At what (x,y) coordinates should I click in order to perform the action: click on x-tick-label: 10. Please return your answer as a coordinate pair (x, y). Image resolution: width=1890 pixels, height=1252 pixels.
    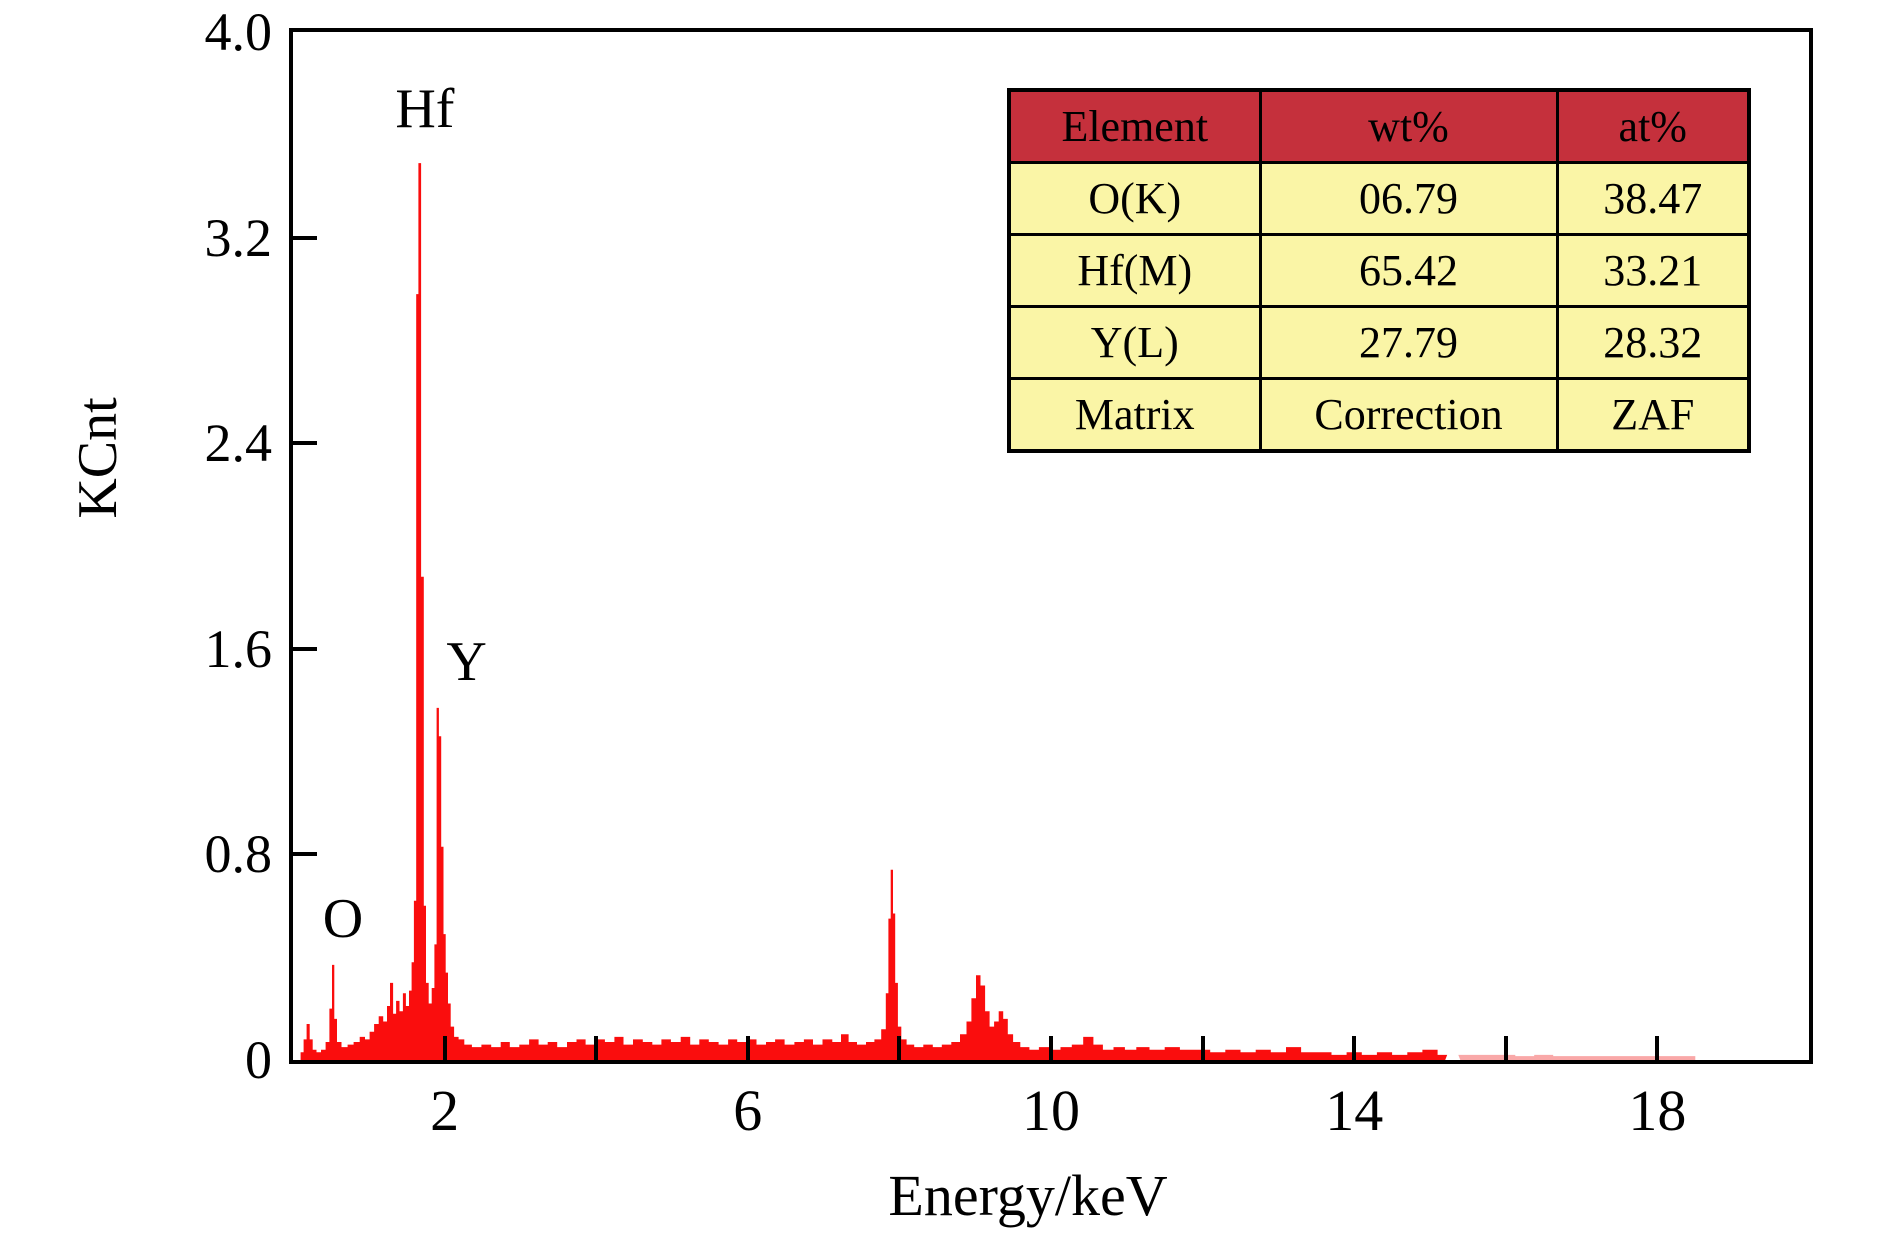
    Looking at the image, I should click on (1051, 1110).